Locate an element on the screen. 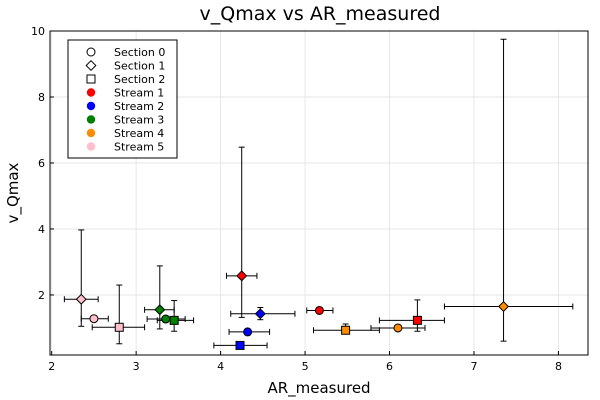 This screenshot has width=600, height=400. legend-label: Stream 1 is located at coordinates (139, 93).